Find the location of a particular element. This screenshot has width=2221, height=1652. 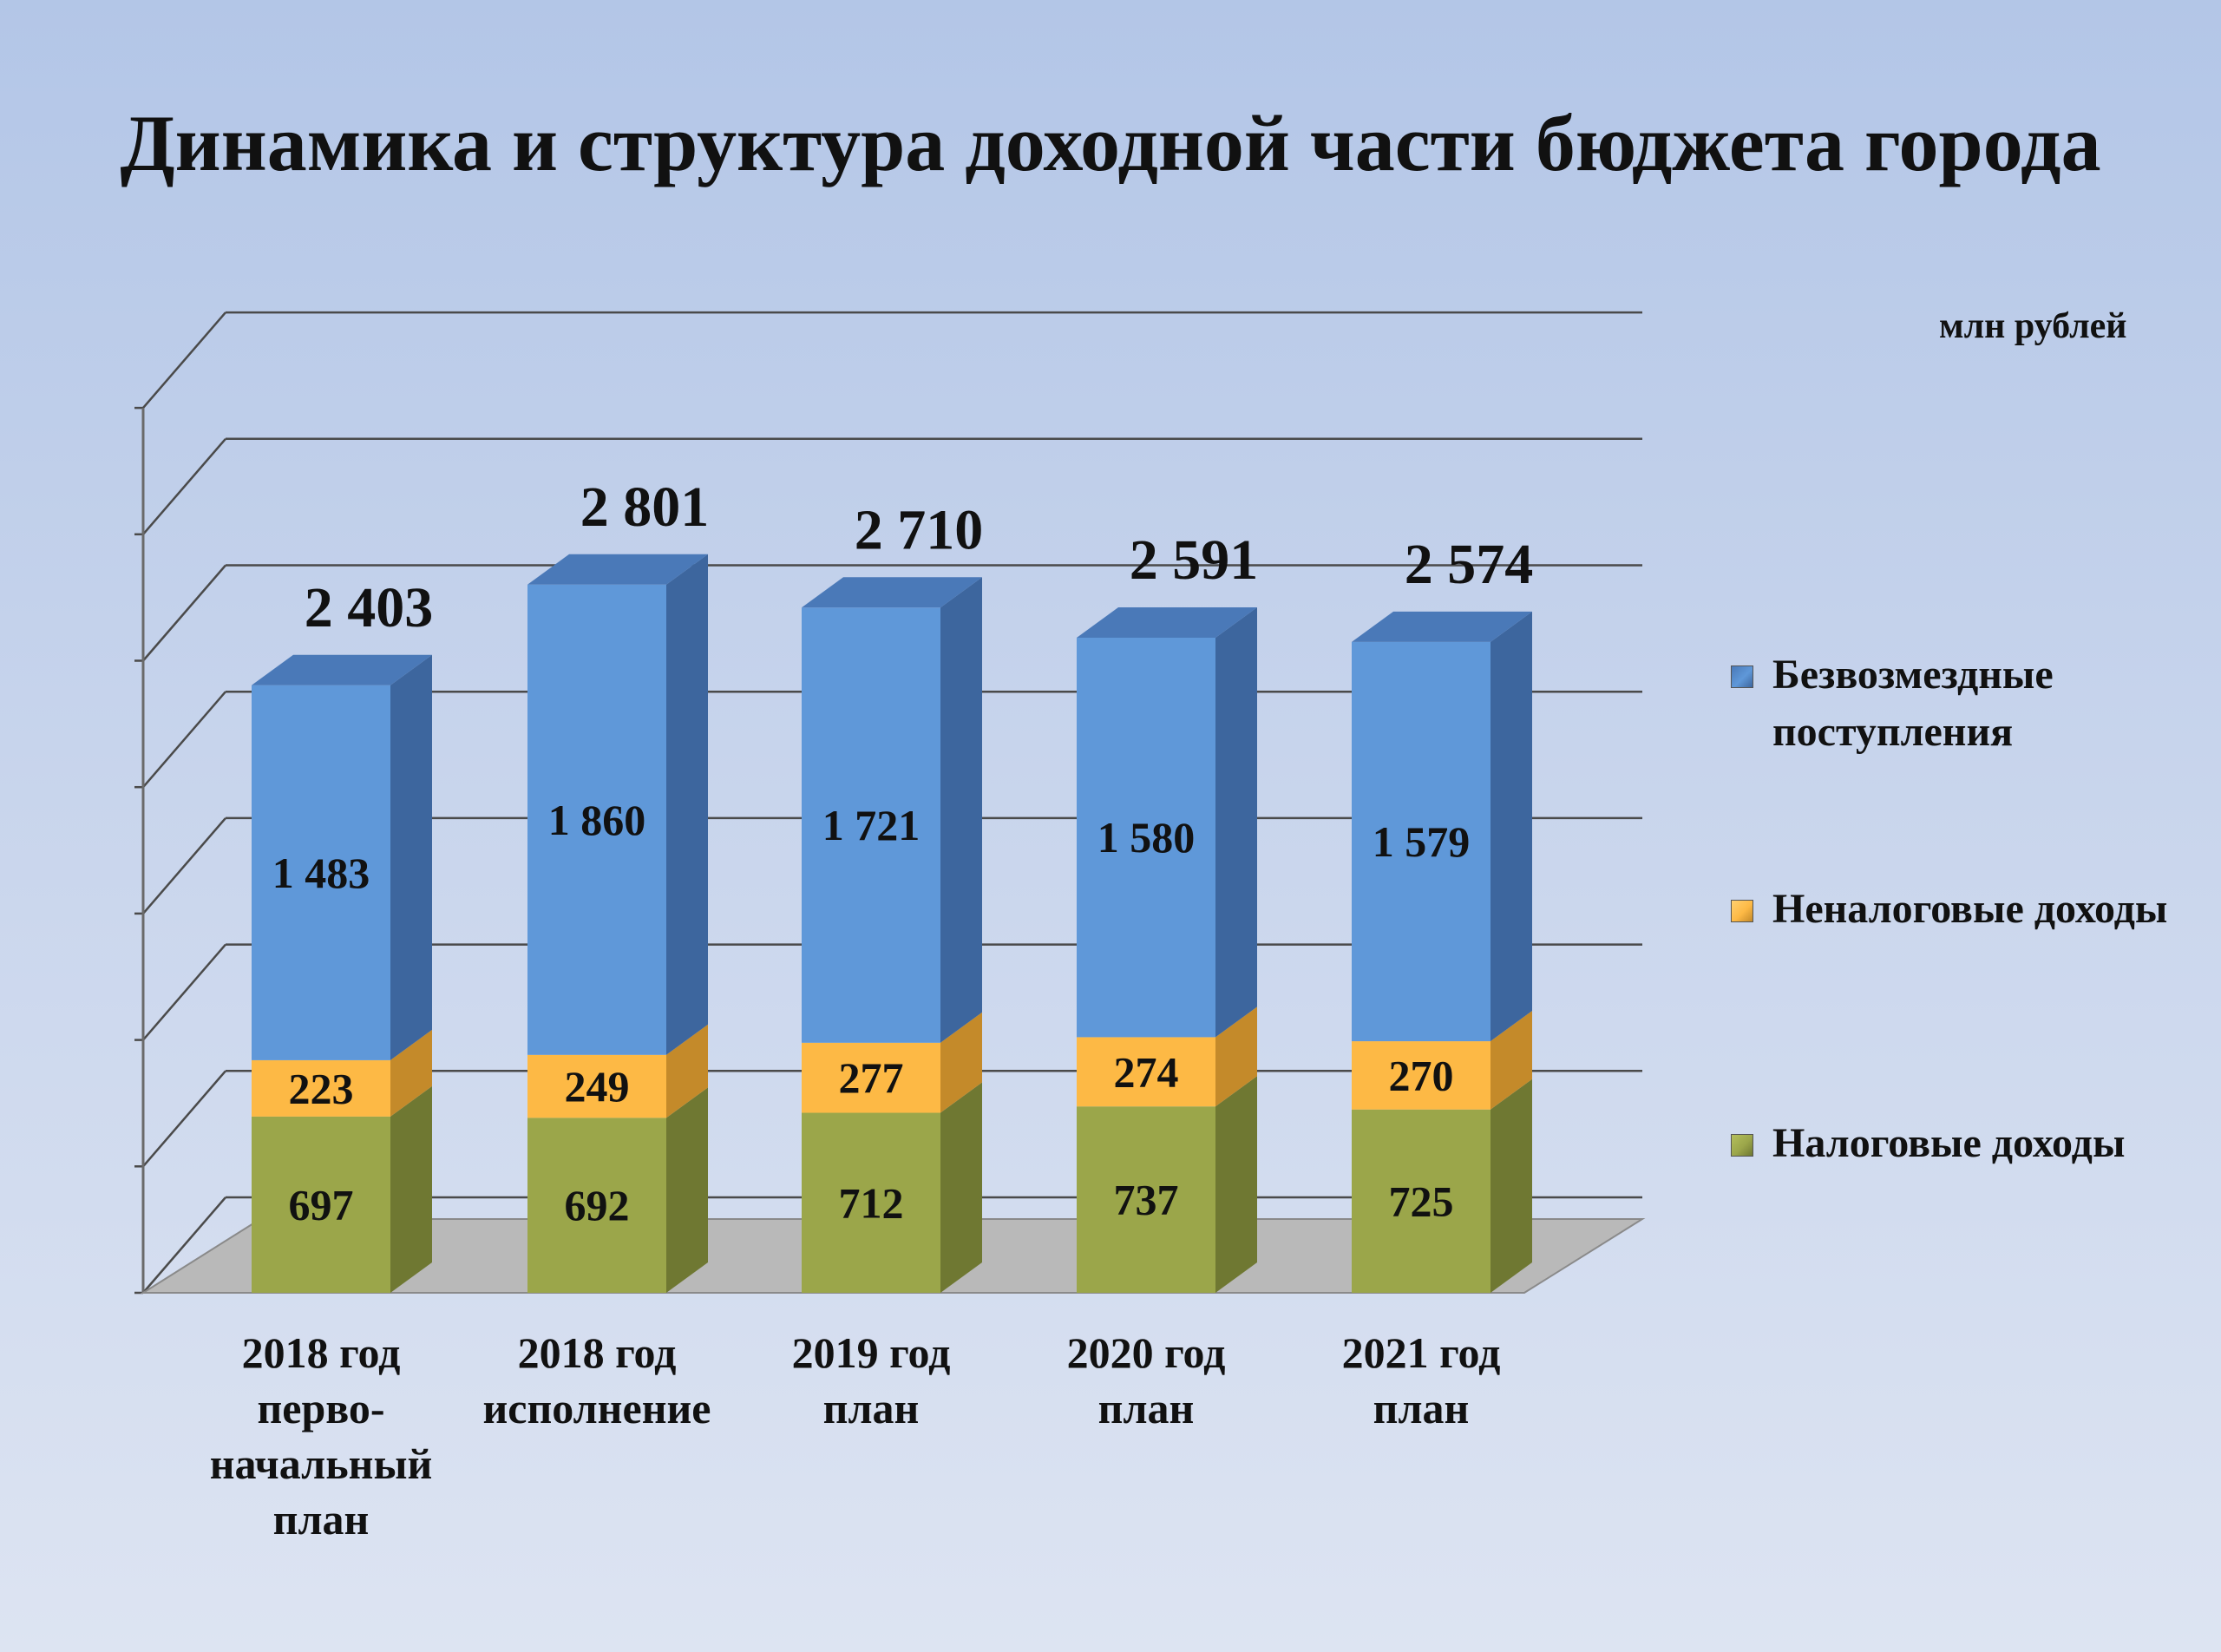

data-label: 223 is located at coordinates (321, 1088).